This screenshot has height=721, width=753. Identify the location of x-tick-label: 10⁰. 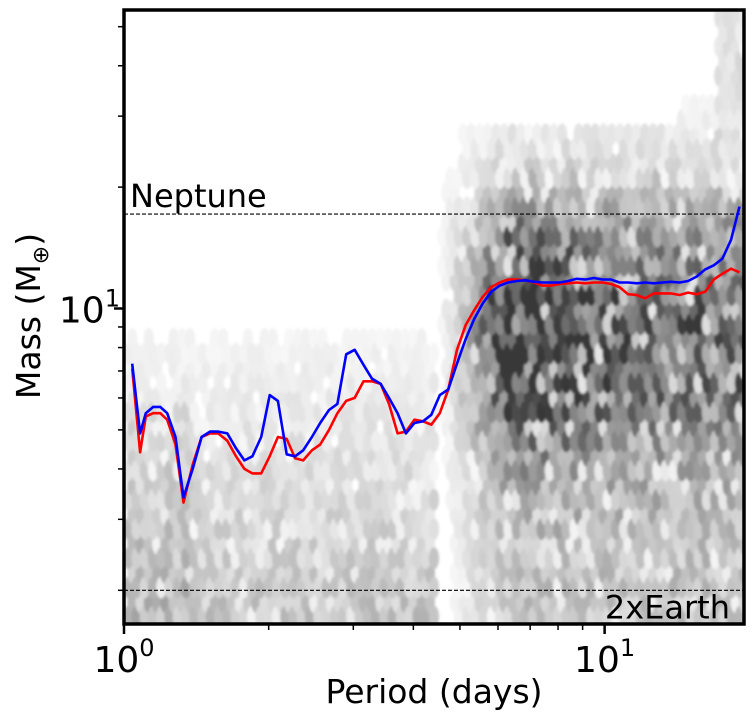
(123, 657).